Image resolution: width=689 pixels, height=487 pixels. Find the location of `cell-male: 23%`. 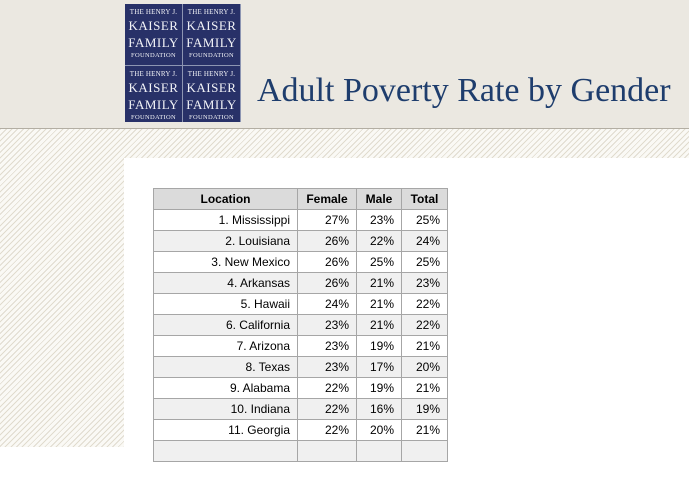

cell-male: 23% is located at coordinates (379, 220).